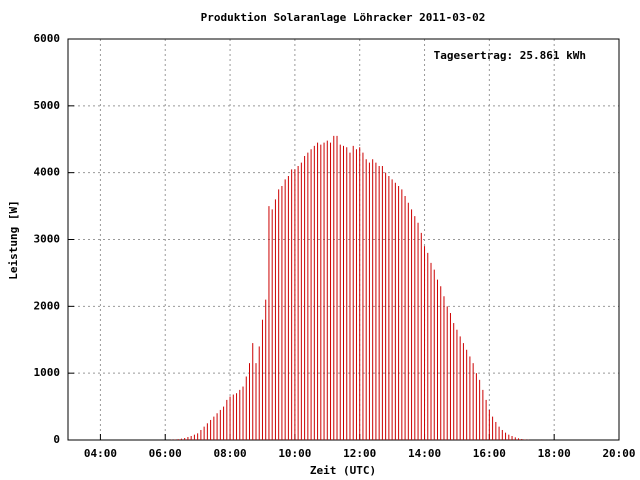  What do you see at coordinates (165, 453) in the screenshot?
I see `x-tick-label: 06:00` at bounding box center [165, 453].